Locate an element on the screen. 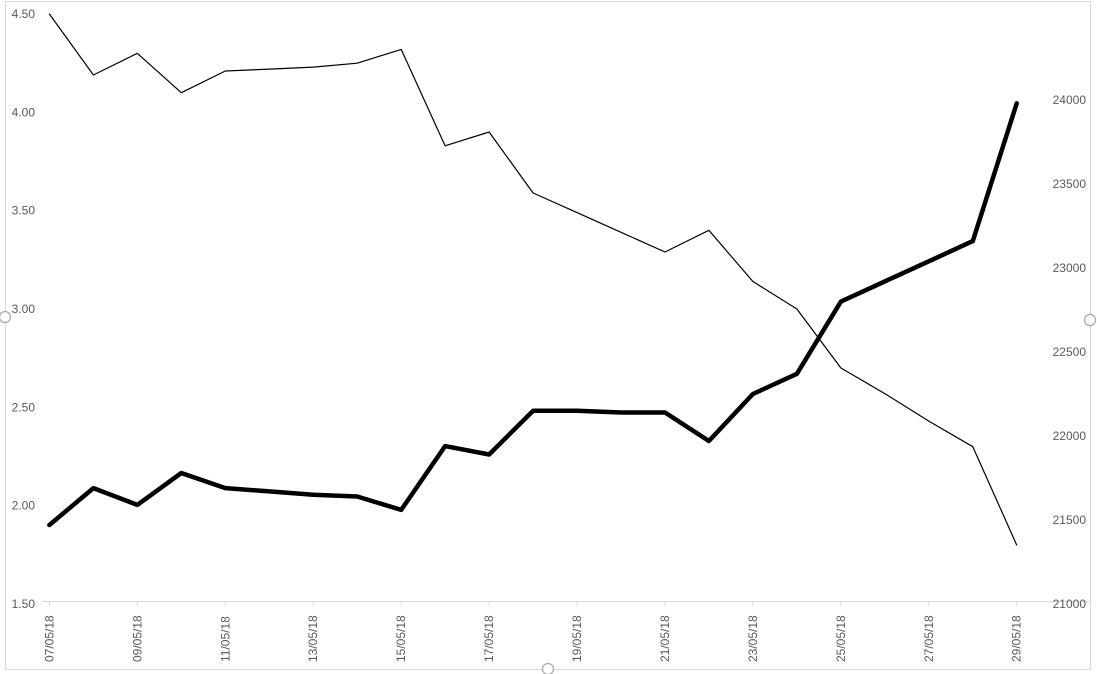 The height and width of the screenshot is (674, 1097). left-axis-tick-label: 3.00 is located at coordinates (24, 309).